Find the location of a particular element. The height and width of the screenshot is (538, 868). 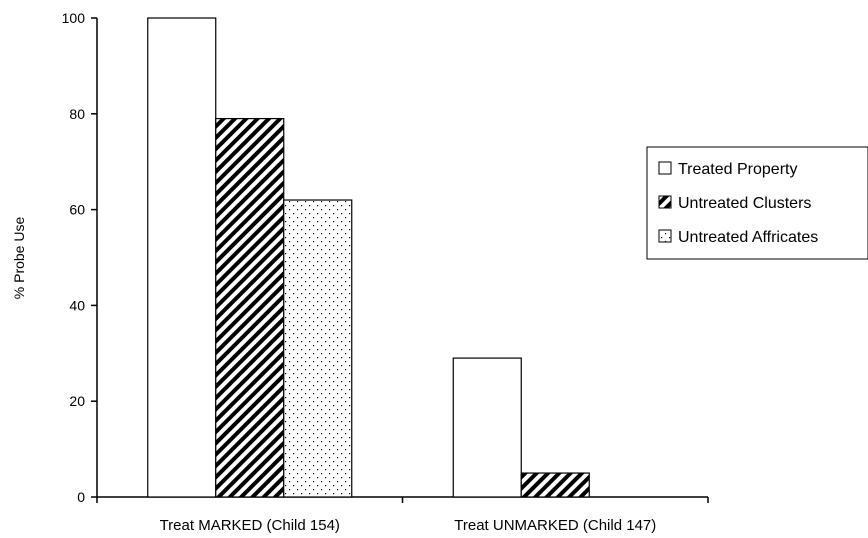

legend-box is located at coordinates (757, 203).